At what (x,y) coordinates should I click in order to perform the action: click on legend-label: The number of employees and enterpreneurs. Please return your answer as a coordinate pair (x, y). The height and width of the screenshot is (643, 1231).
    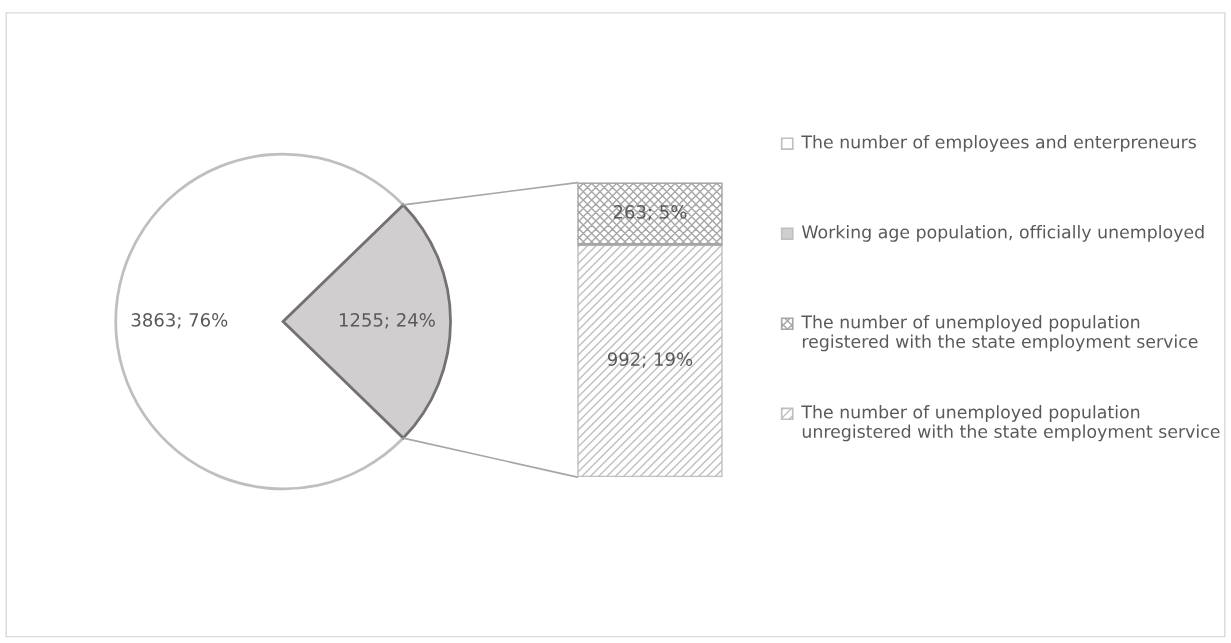
    Looking at the image, I should click on (998, 143).